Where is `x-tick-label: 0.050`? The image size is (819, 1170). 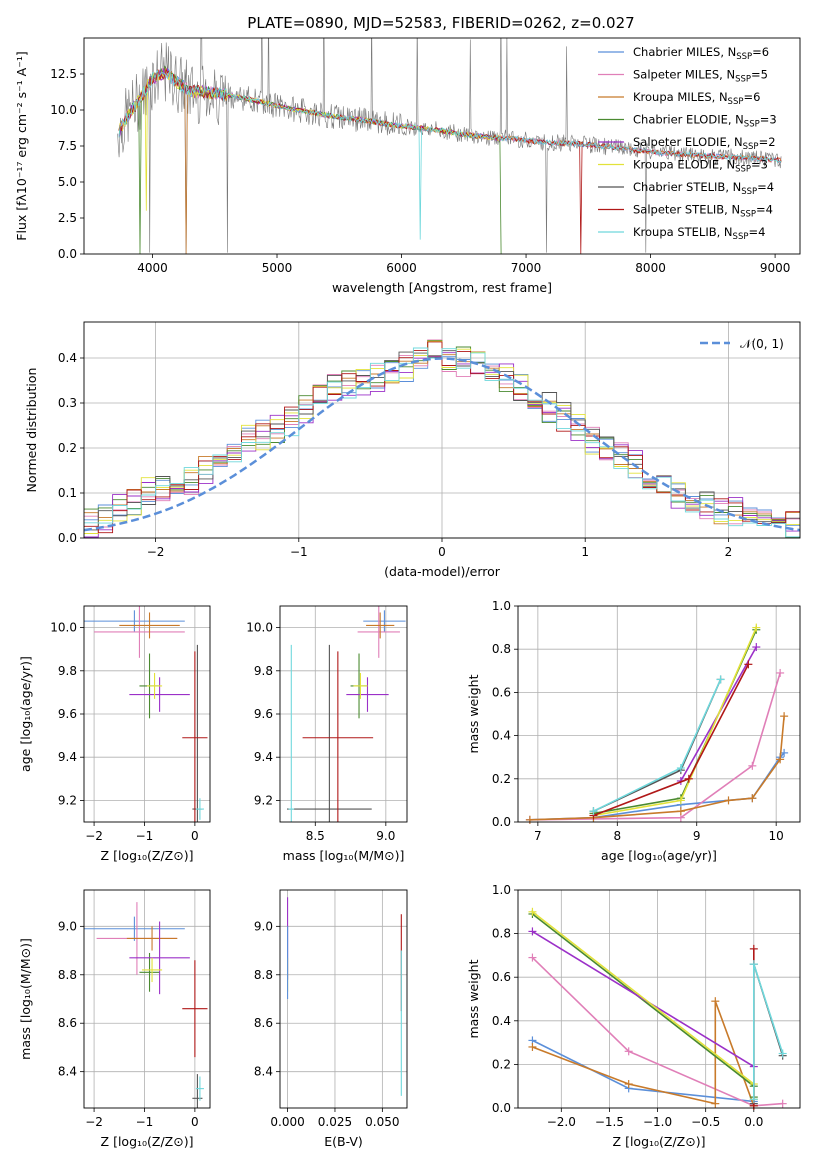 x-tick-label: 0.050 is located at coordinates (382, 1122).